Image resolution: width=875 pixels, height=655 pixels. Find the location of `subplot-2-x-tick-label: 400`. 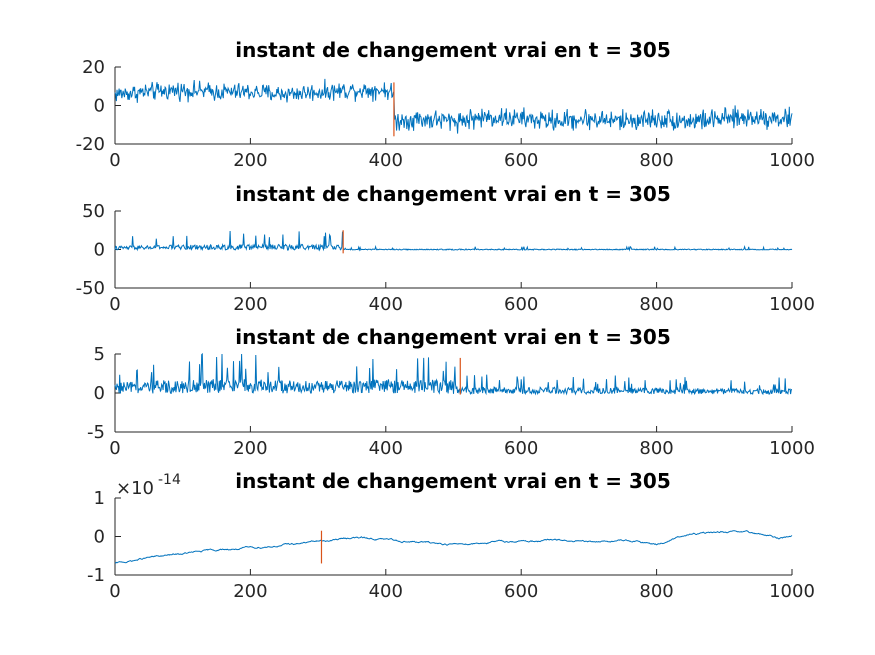

subplot-2-x-tick-label: 400 is located at coordinates (386, 304).